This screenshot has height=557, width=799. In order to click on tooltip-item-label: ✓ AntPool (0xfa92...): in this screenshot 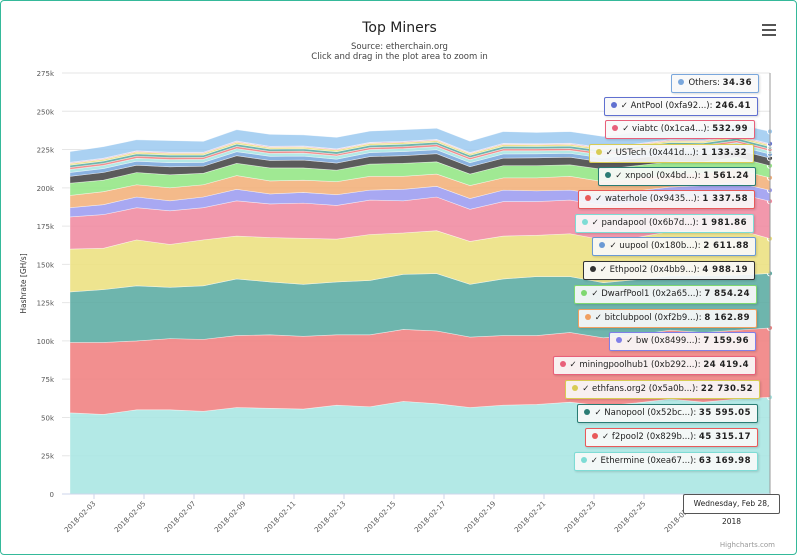, I will do `click(668, 106)`.